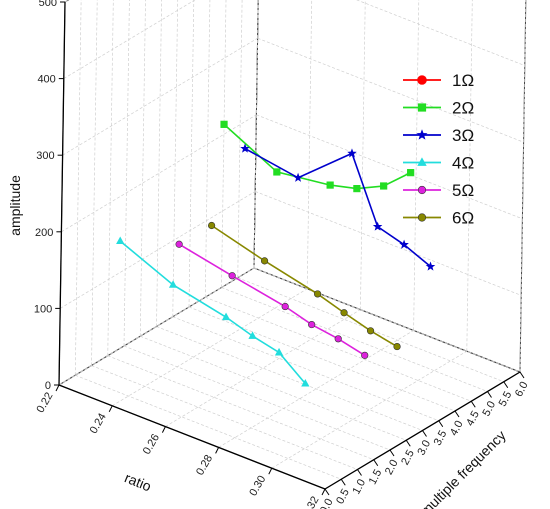  Describe the element at coordinates (457, 428) in the screenshot. I see `frequency-tick-label: 4.0` at that location.